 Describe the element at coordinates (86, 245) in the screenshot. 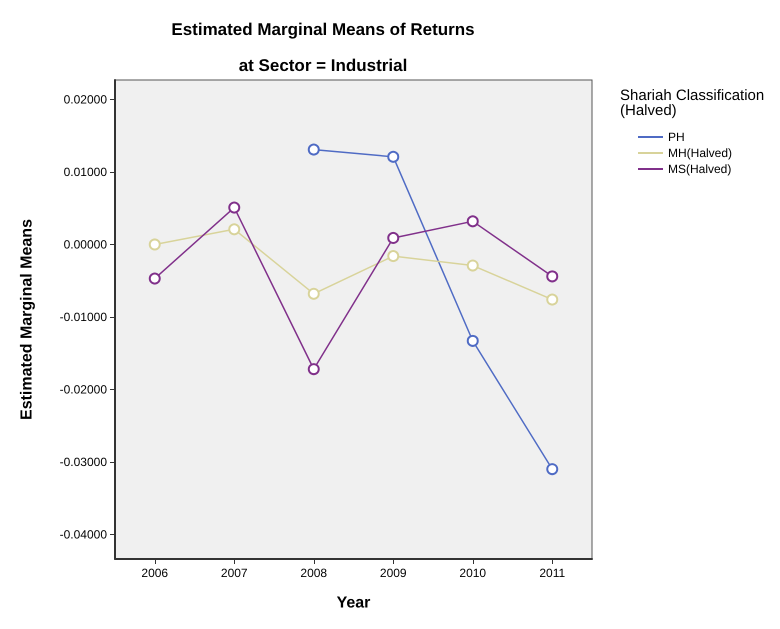

I see `y-tick-label: 0.00000` at that location.